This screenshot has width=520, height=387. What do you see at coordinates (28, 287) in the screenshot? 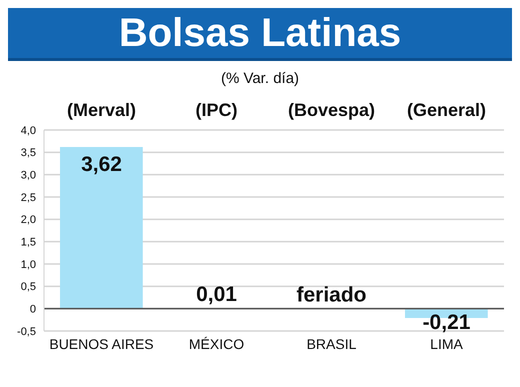
I see `y-tick-label: 0,5` at bounding box center [28, 287].